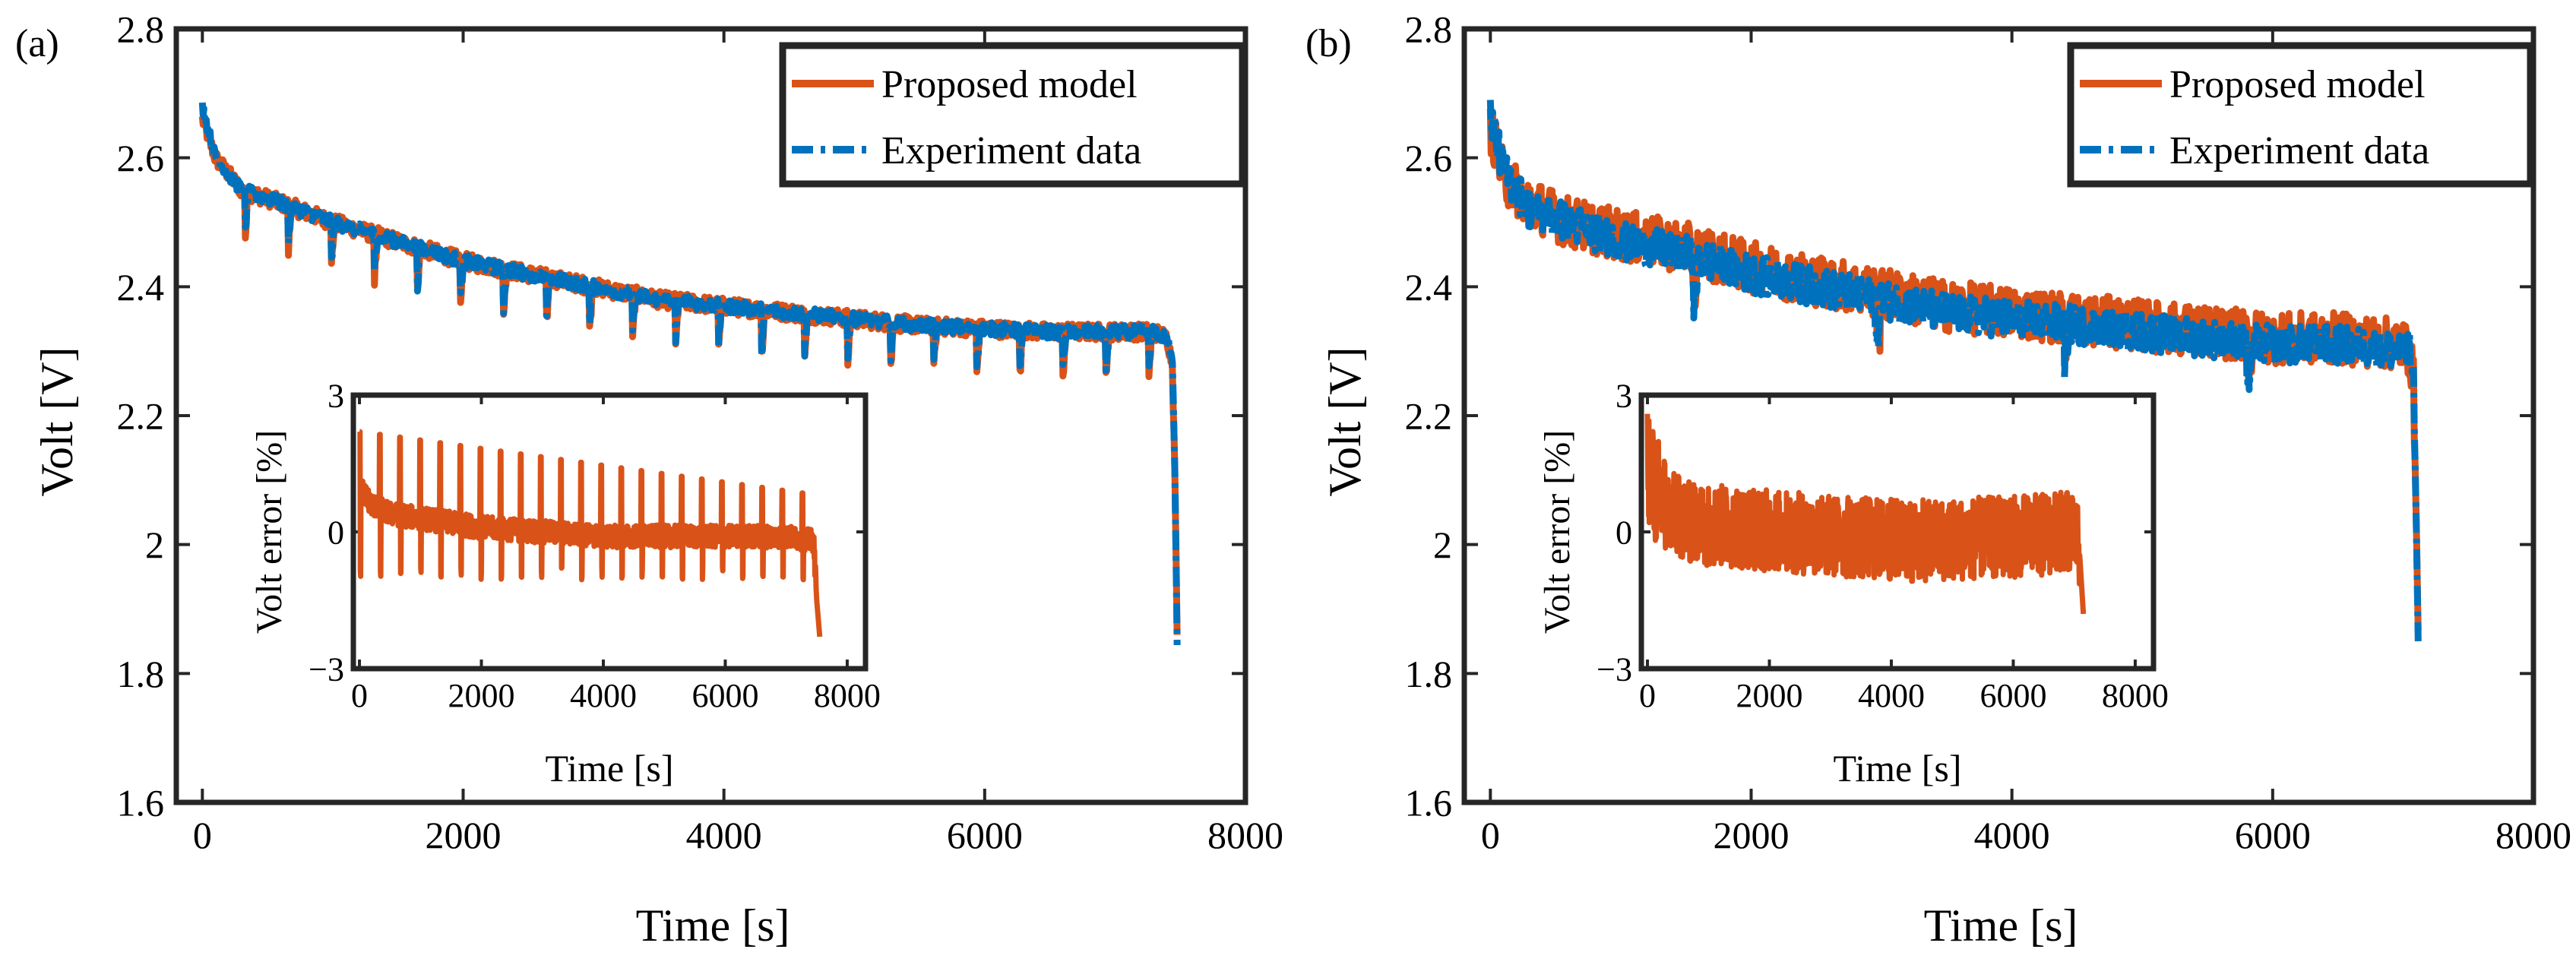 The width and height of the screenshot is (2576, 965). I want to click on panel-b-inset-xtick-label: 4000, so click(1891, 695).